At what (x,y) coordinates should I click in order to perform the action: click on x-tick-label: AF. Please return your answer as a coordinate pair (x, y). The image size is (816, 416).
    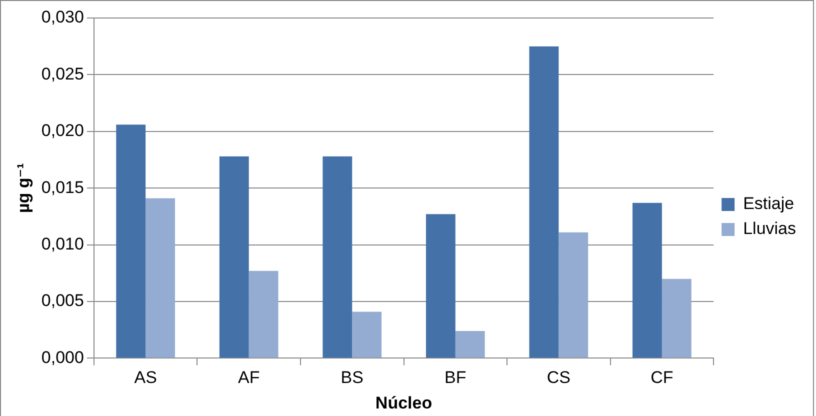
    Looking at the image, I should click on (249, 378).